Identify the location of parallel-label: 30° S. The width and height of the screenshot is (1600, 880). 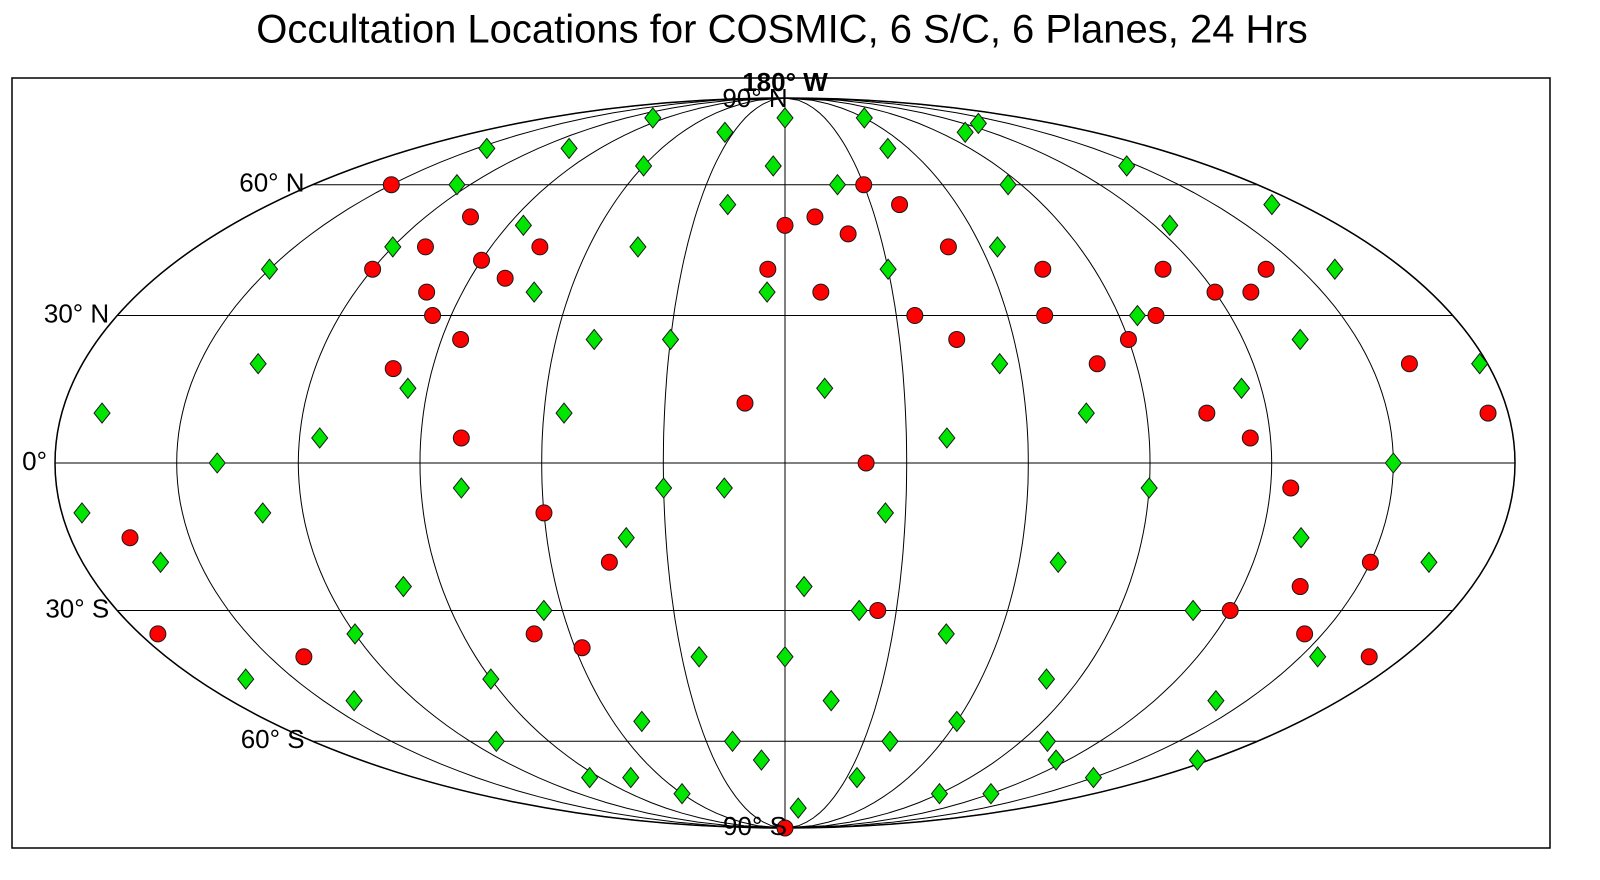
(77, 608).